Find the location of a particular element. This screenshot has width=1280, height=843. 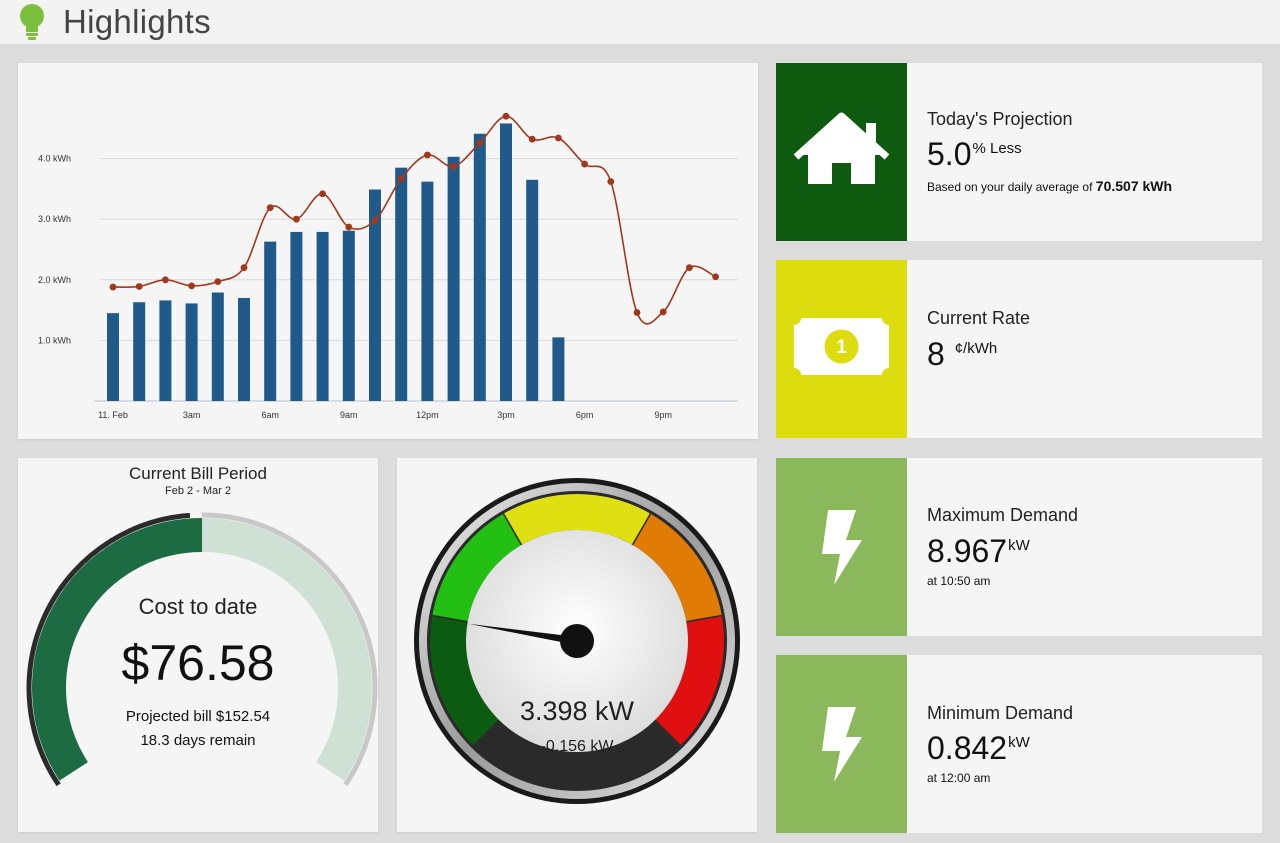

bill-progress-arc is located at coordinates (202, 649).